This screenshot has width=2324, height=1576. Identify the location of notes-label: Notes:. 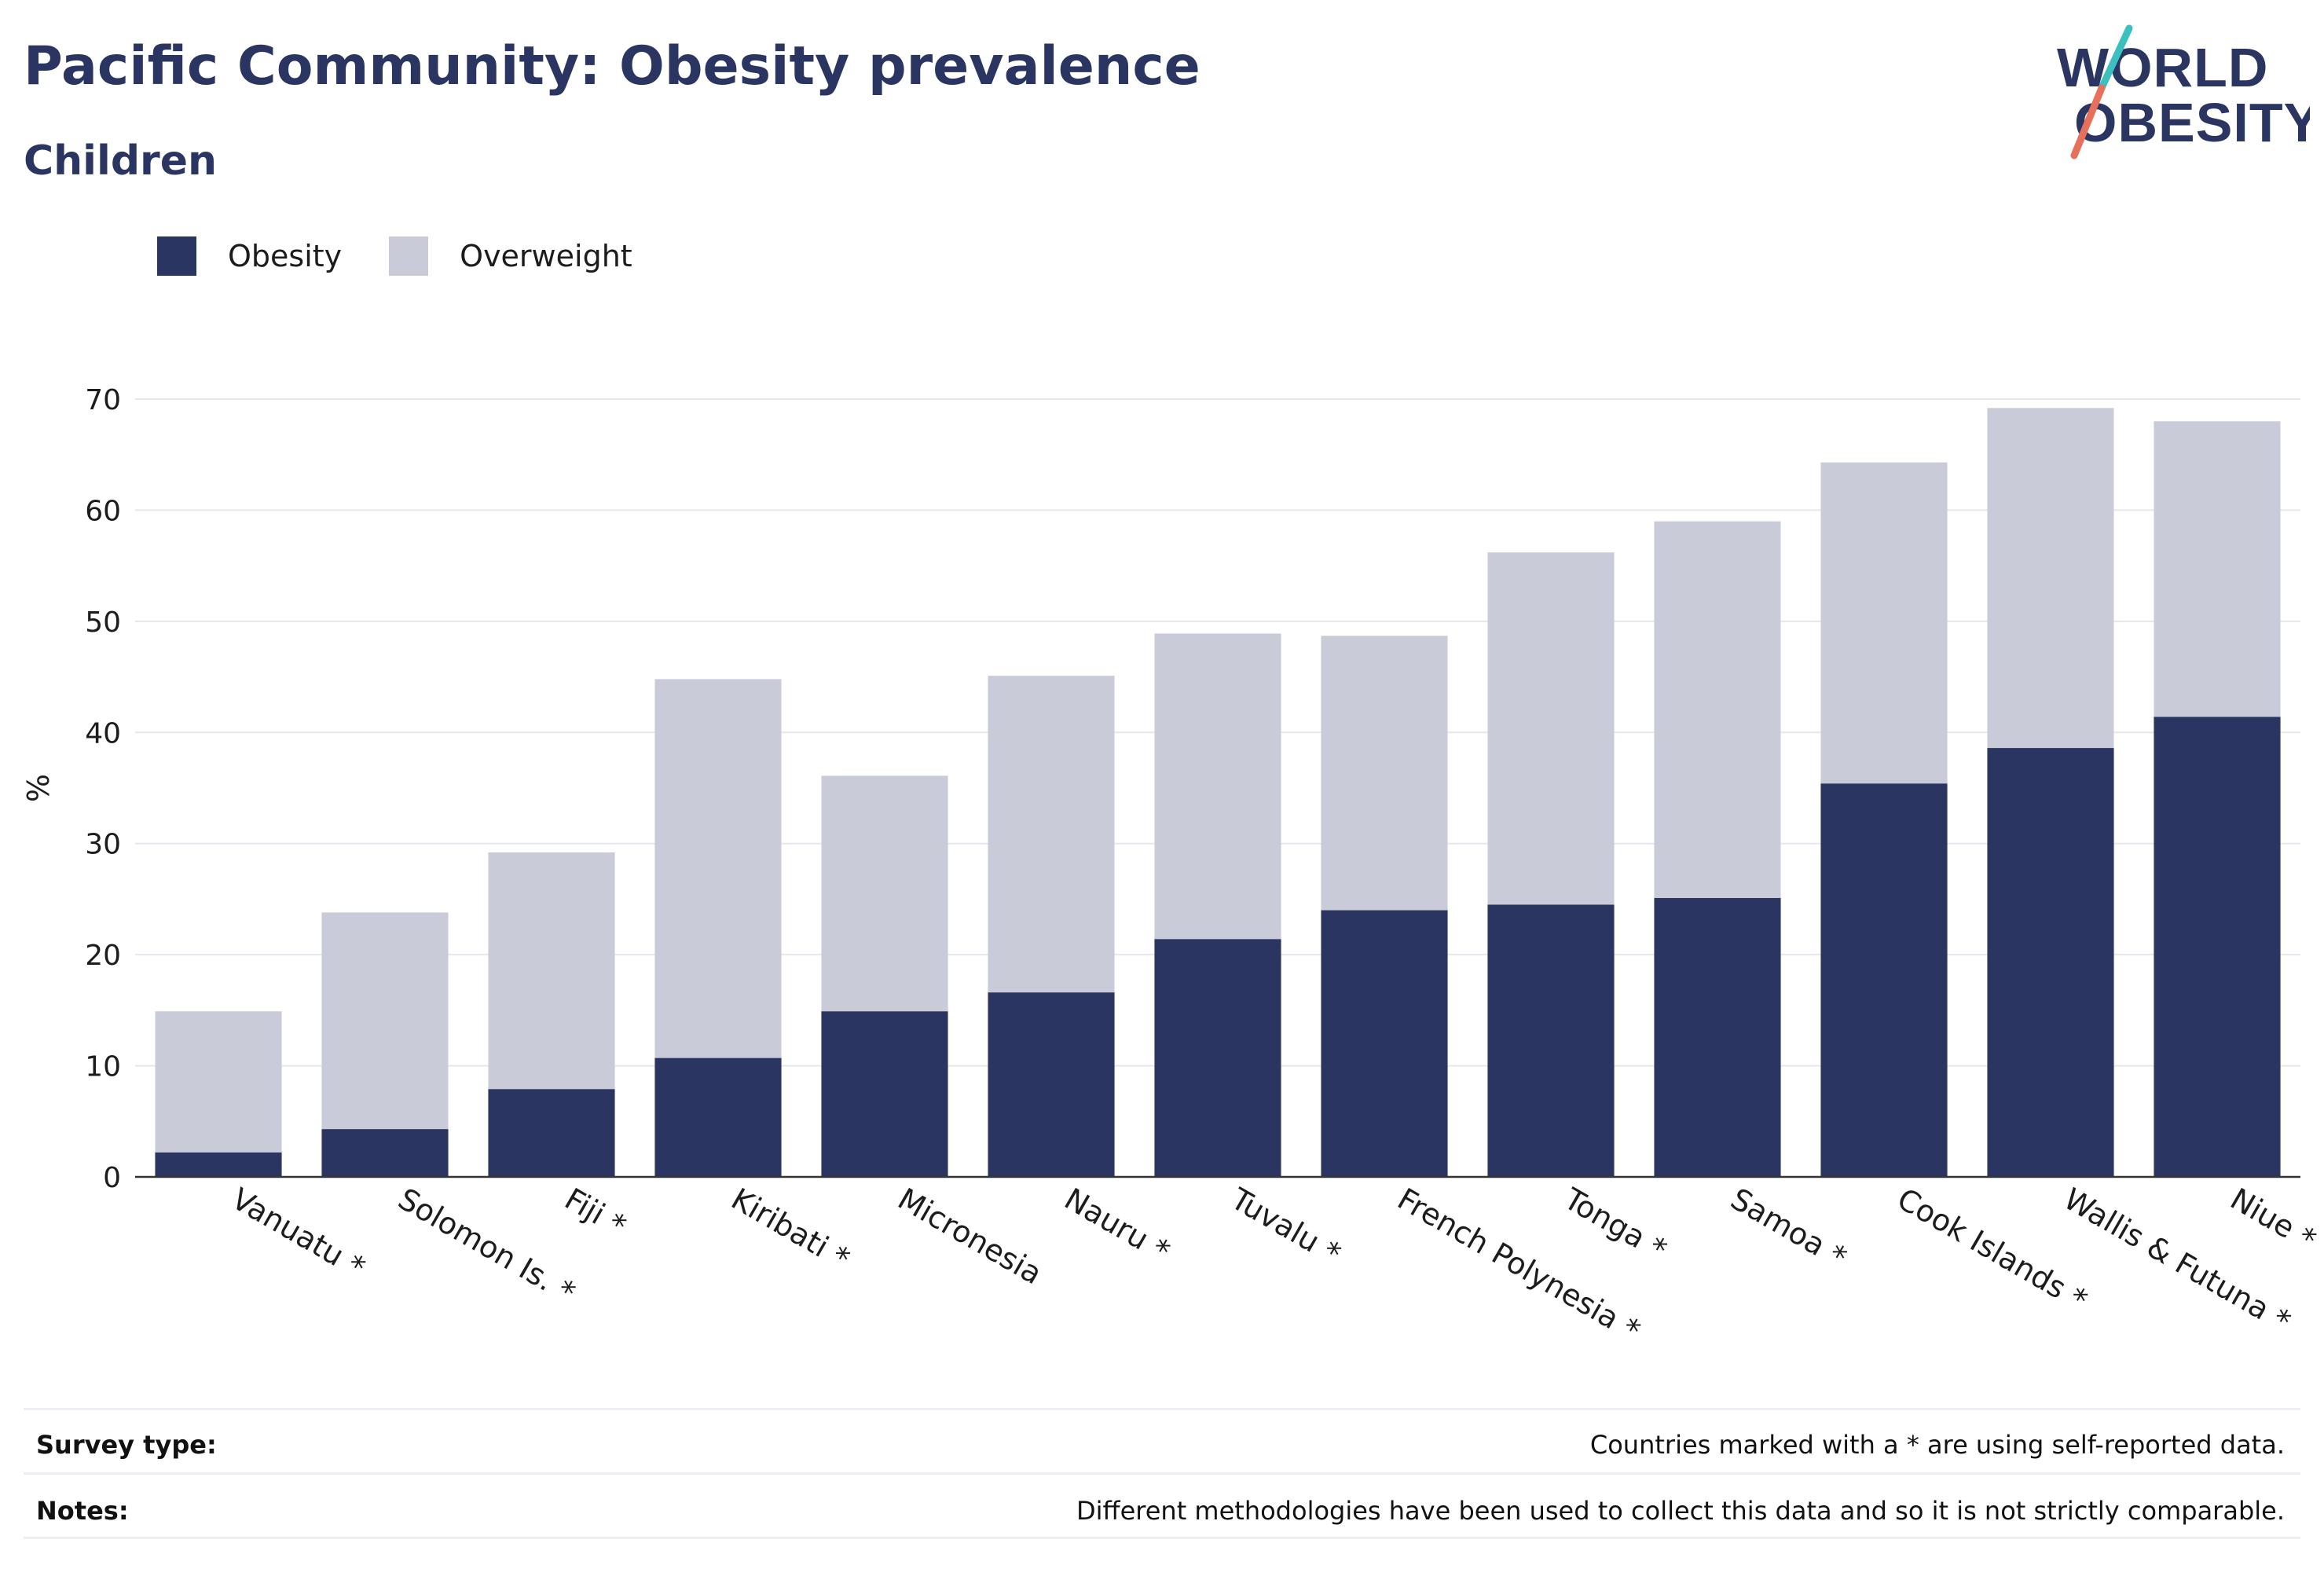
(82, 1511).